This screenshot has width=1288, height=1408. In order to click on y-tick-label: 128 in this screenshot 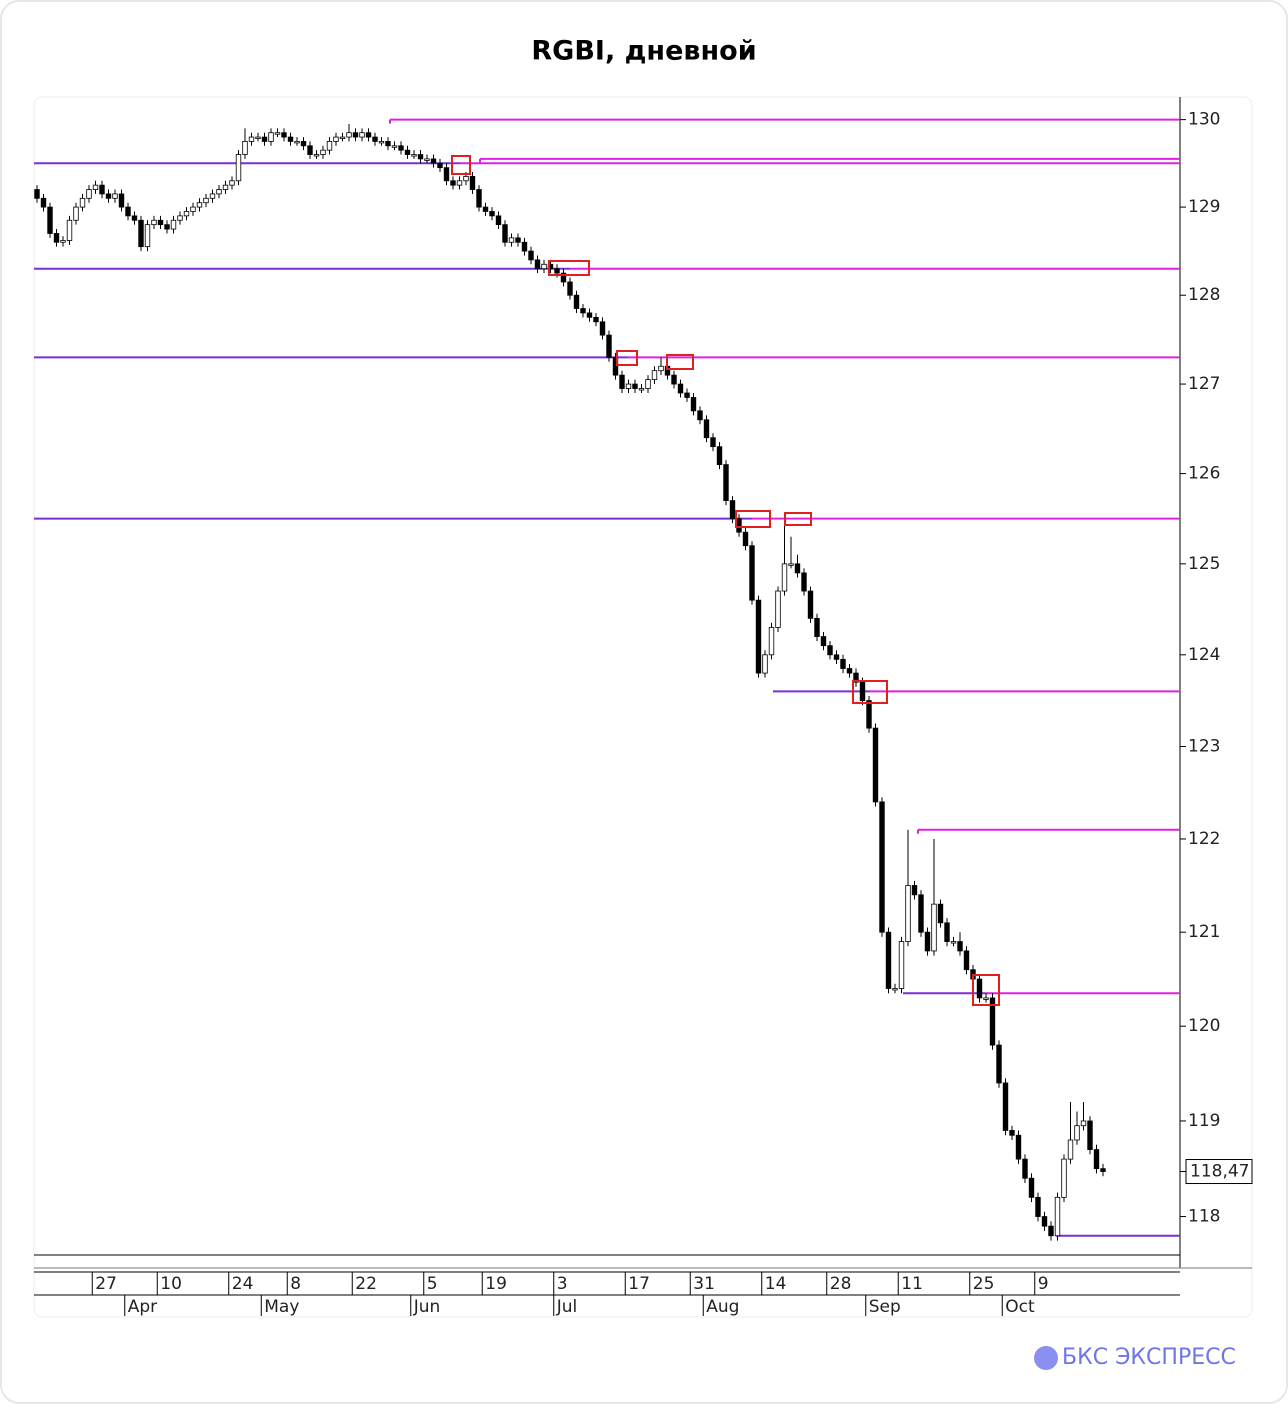, I will do `click(1204, 295)`.